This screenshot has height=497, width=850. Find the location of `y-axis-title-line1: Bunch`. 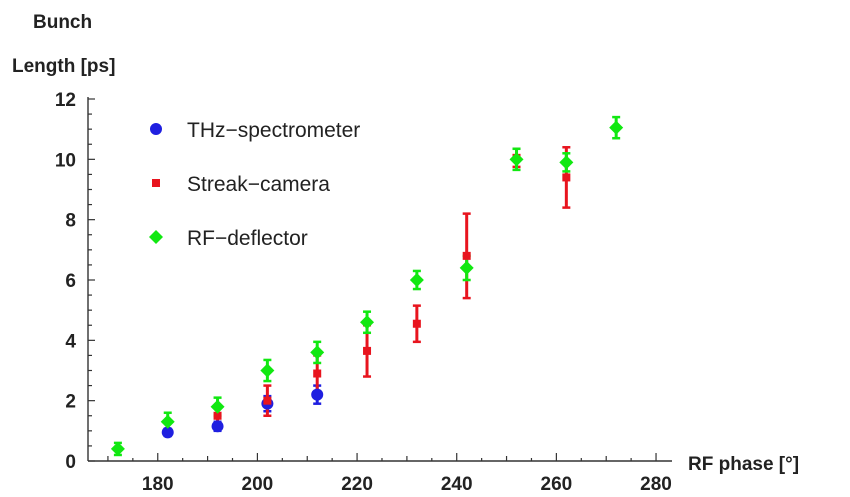

y-axis-title-line1: Bunch is located at coordinates (62, 22).